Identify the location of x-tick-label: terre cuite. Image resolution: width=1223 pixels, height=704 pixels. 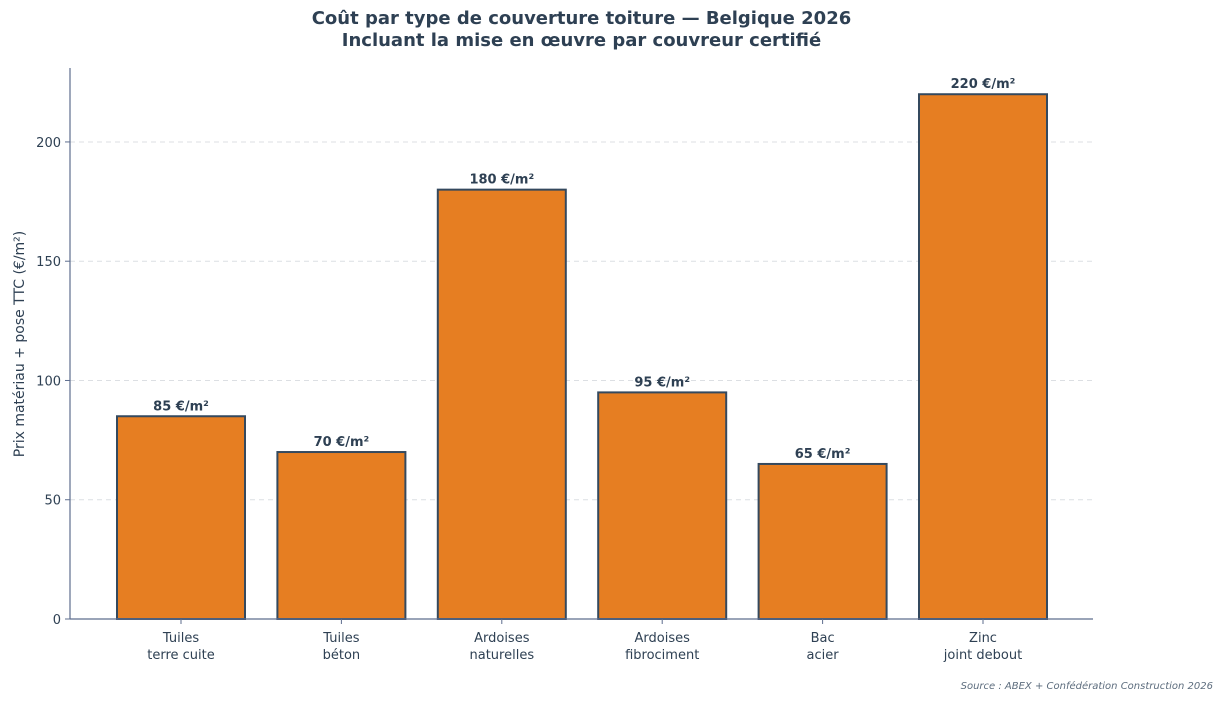
(181, 655).